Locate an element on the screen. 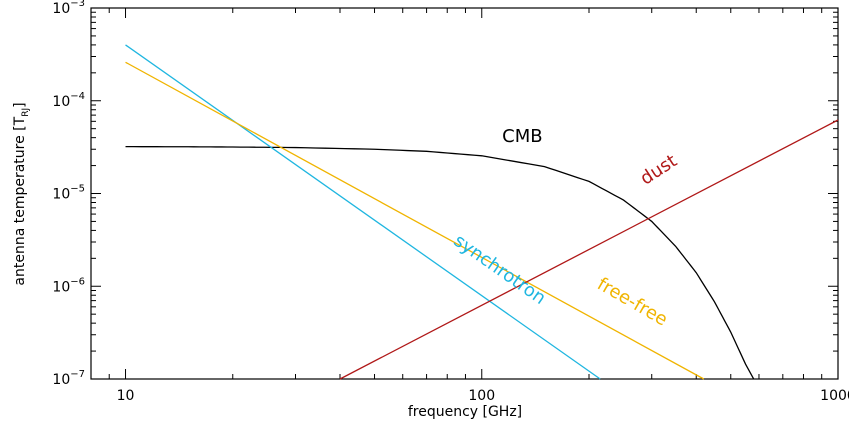 The width and height of the screenshot is (849, 425). y-tick-label: 10⁻⁵ is located at coordinates (68, 193).